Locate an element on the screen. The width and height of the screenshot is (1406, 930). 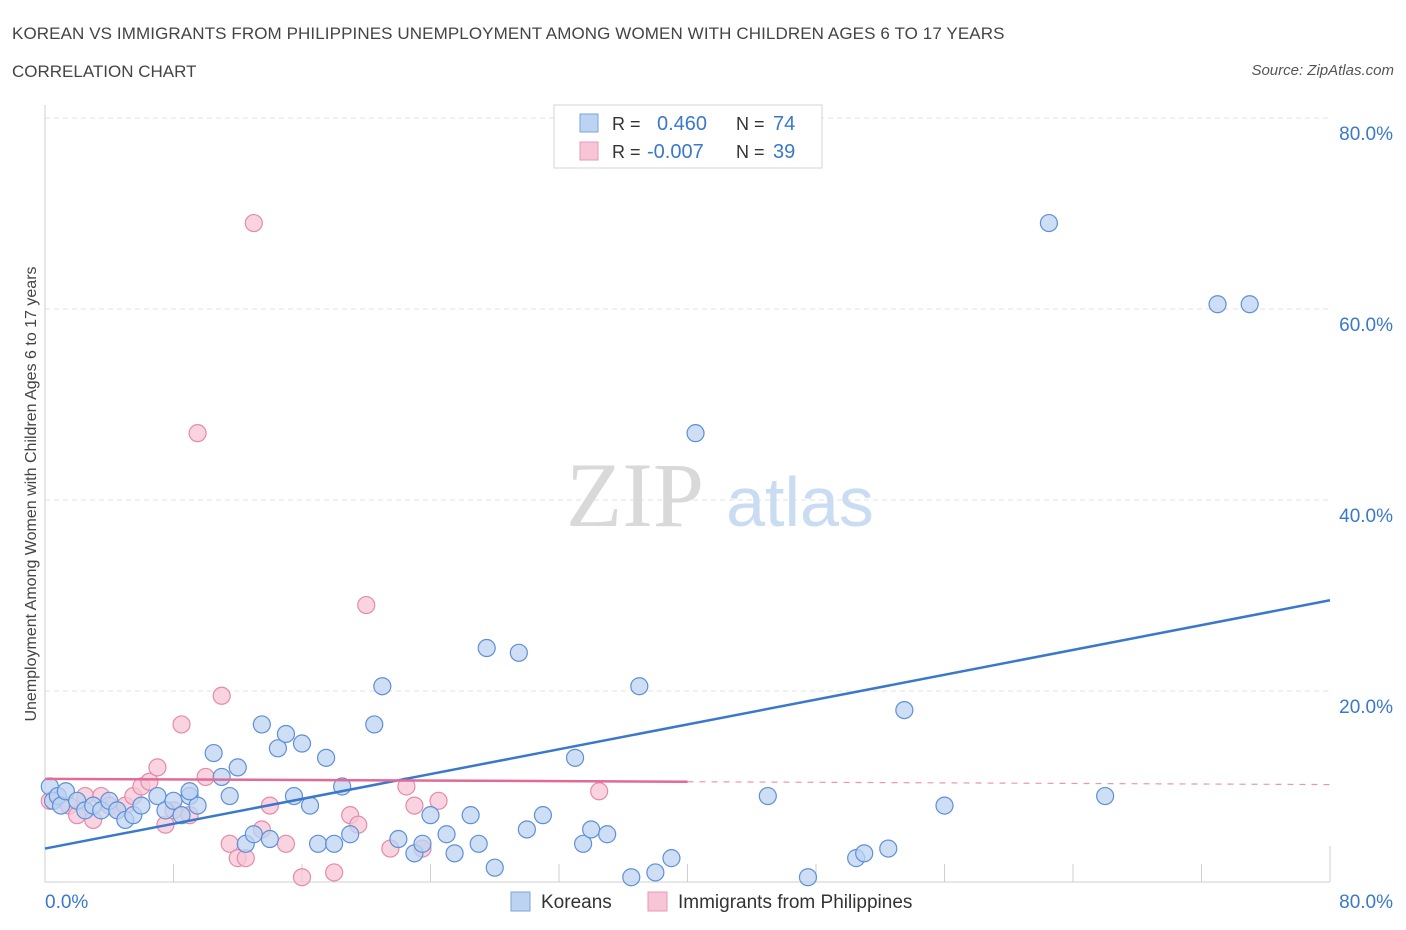
y-tick-label-0: 20.0% is located at coordinates (1366, 707).